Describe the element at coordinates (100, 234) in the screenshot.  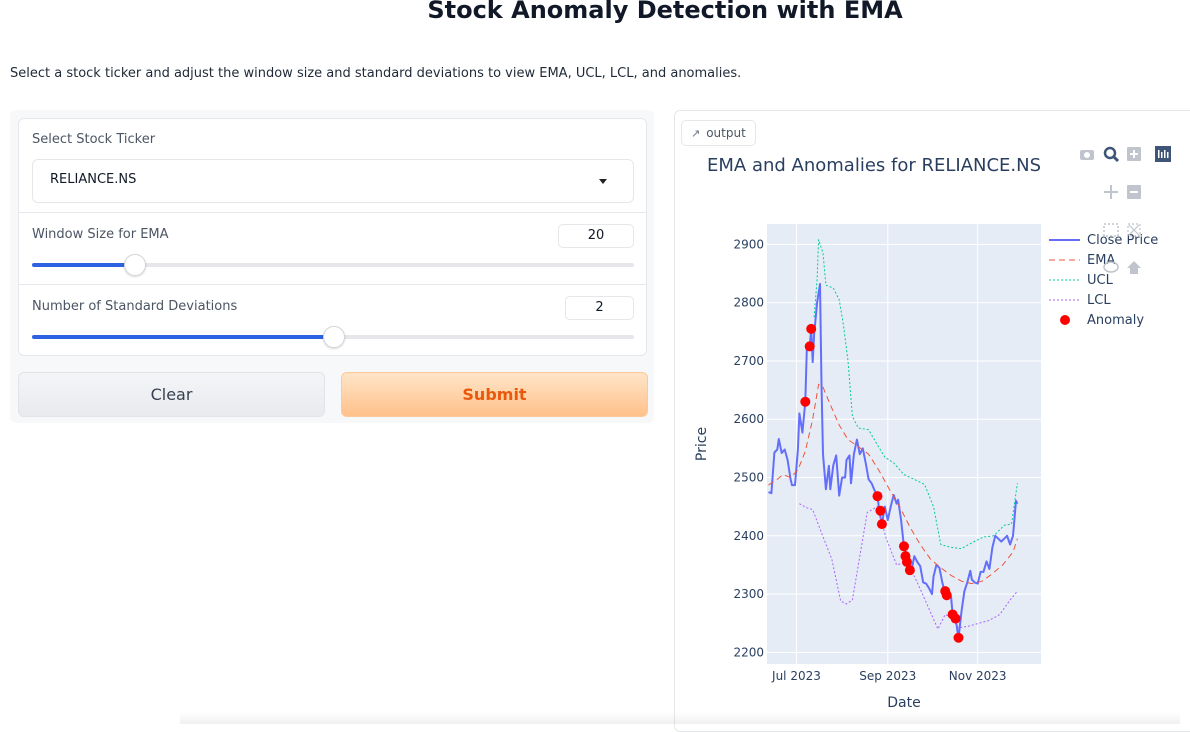
I see `window-label: Window Size for EMA` at that location.